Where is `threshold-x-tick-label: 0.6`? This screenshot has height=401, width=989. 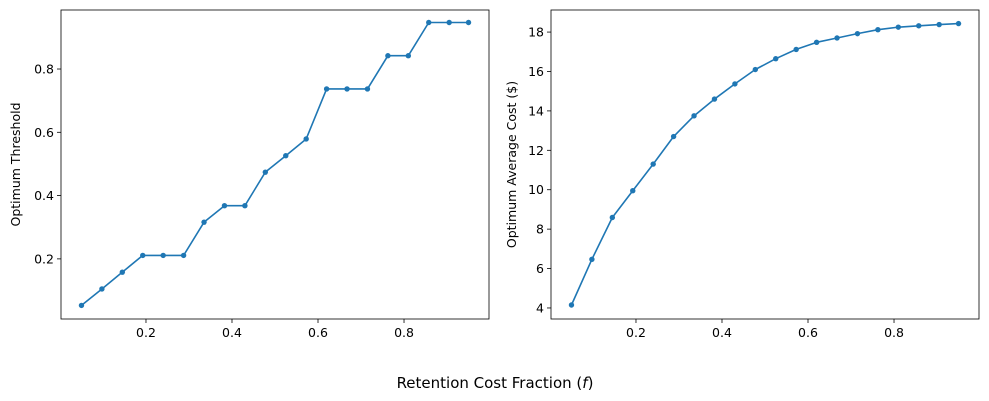 threshold-x-tick-label: 0.6 is located at coordinates (318, 332).